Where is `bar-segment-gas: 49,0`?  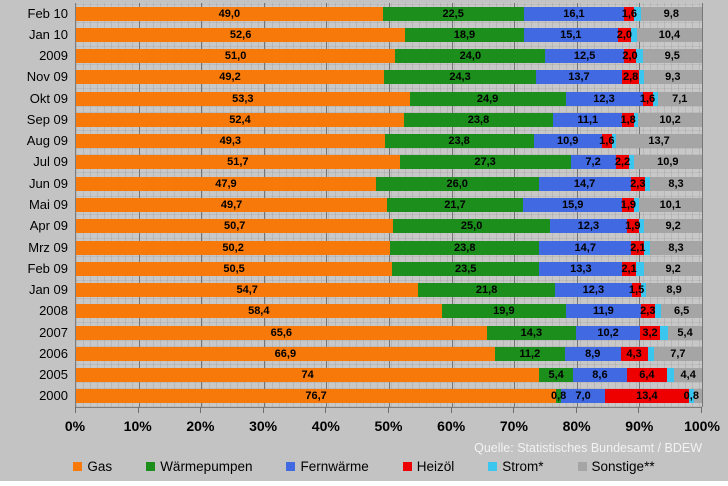
bar-segment-gas: 49,0 is located at coordinates (229, 13).